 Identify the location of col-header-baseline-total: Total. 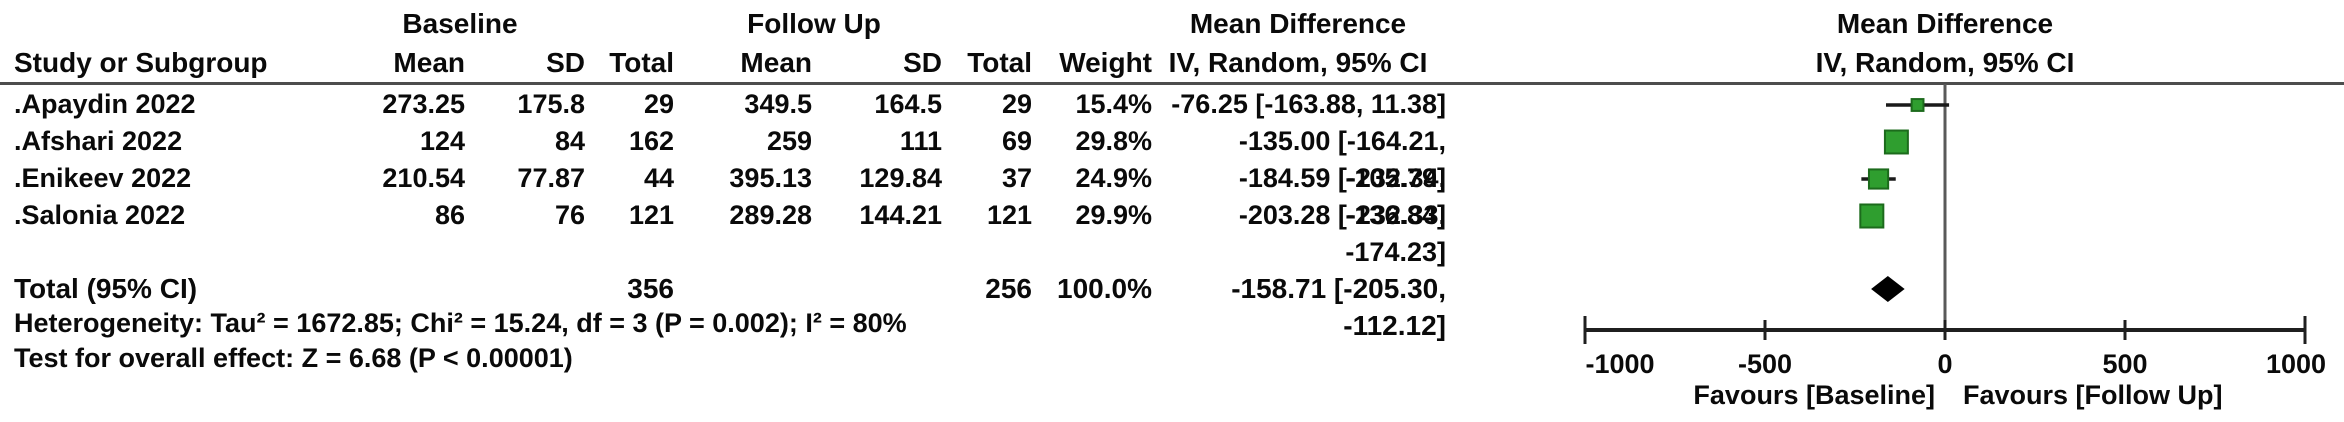
(641, 62).